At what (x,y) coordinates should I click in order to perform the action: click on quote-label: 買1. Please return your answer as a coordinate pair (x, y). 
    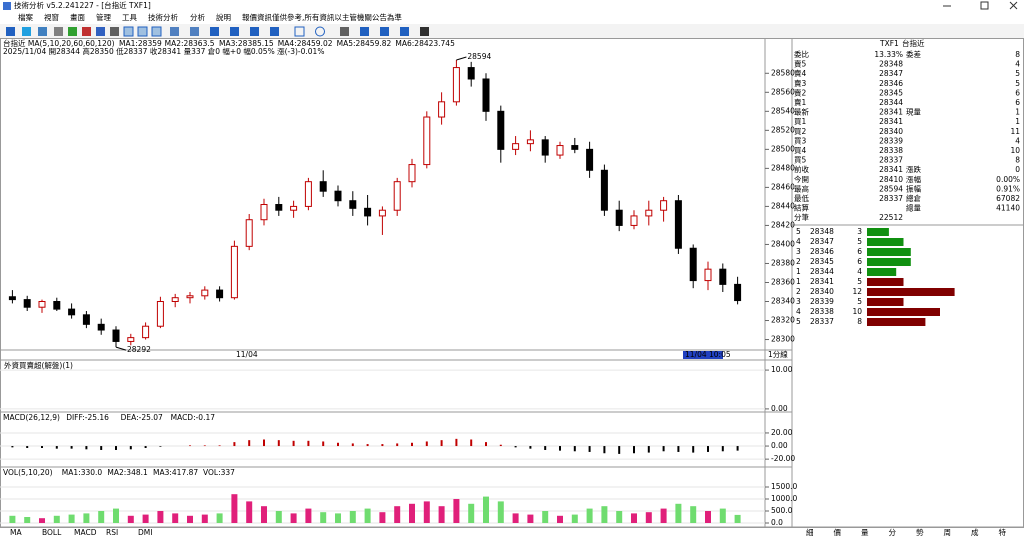
    Looking at the image, I should click on (800, 121).